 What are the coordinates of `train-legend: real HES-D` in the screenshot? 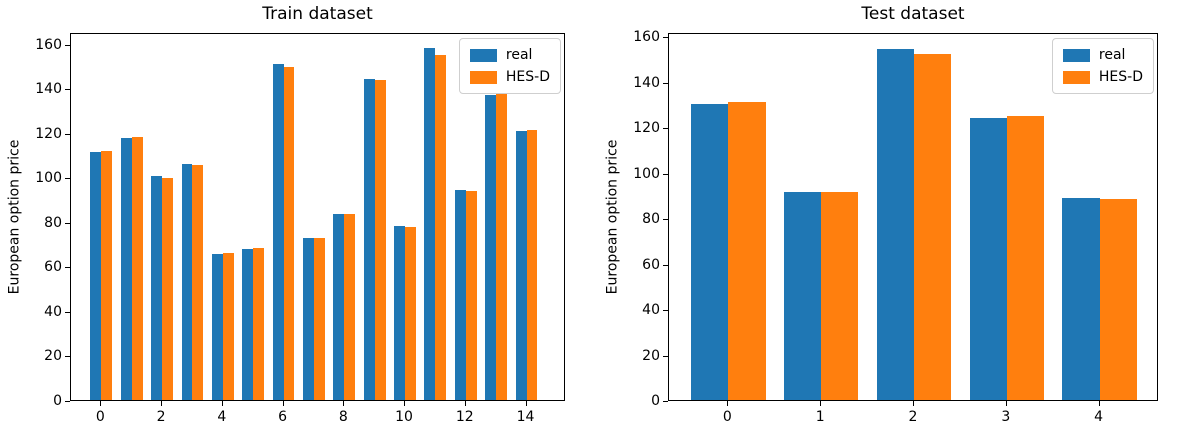 It's located at (509, 66).